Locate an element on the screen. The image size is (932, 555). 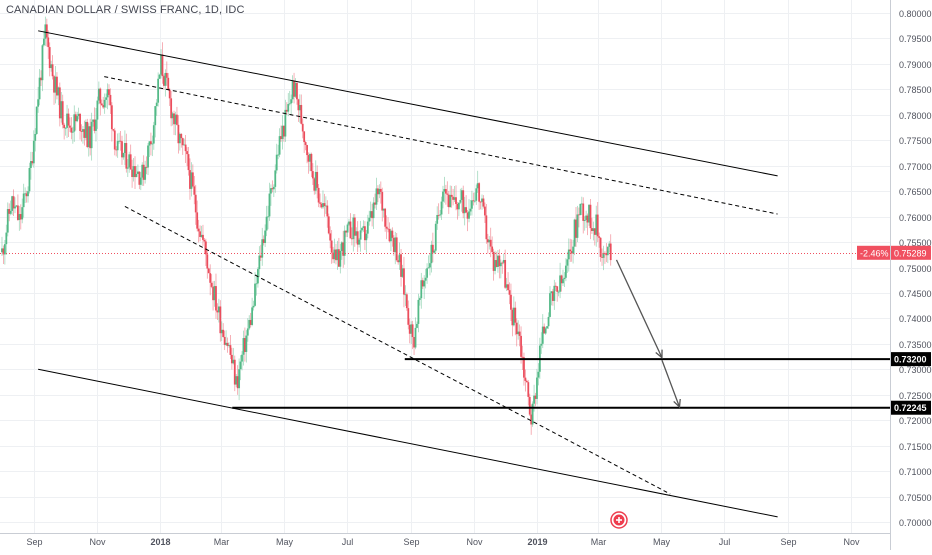
price-badges: 0.73200 0.72245 -2.46% 0.75289 is located at coordinates (894, 330).